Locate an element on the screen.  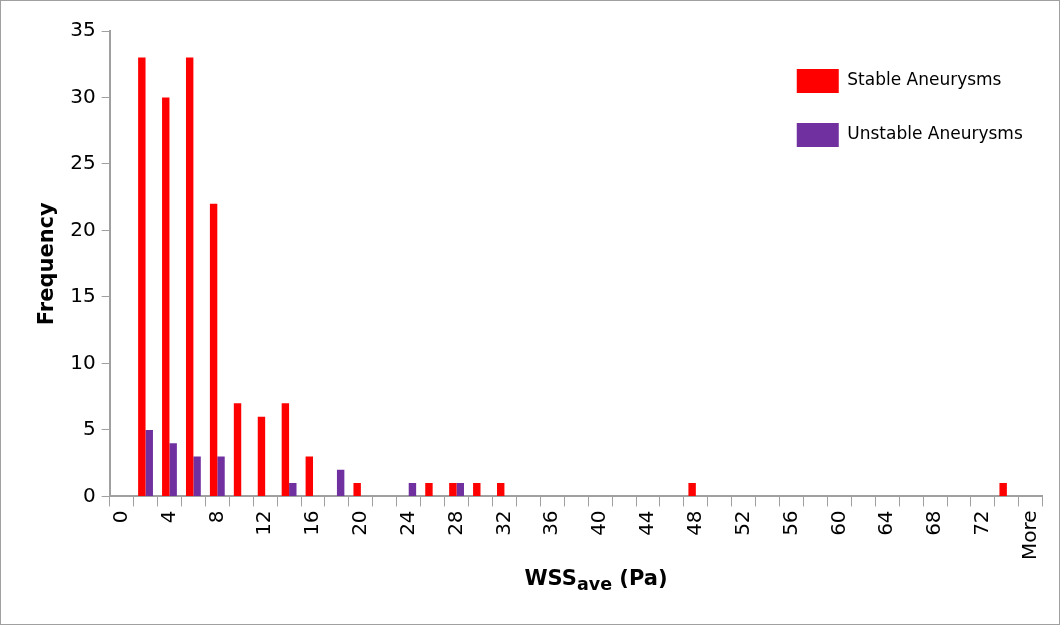
x-tick-label: 4 is located at coordinates (167, 517).